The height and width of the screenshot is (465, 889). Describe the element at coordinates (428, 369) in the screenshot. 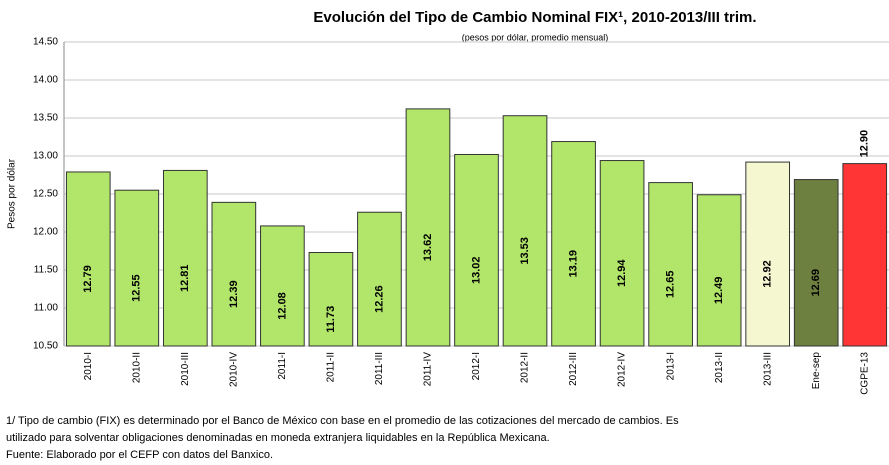

I see `x-tick-label: 2011-IV` at that location.